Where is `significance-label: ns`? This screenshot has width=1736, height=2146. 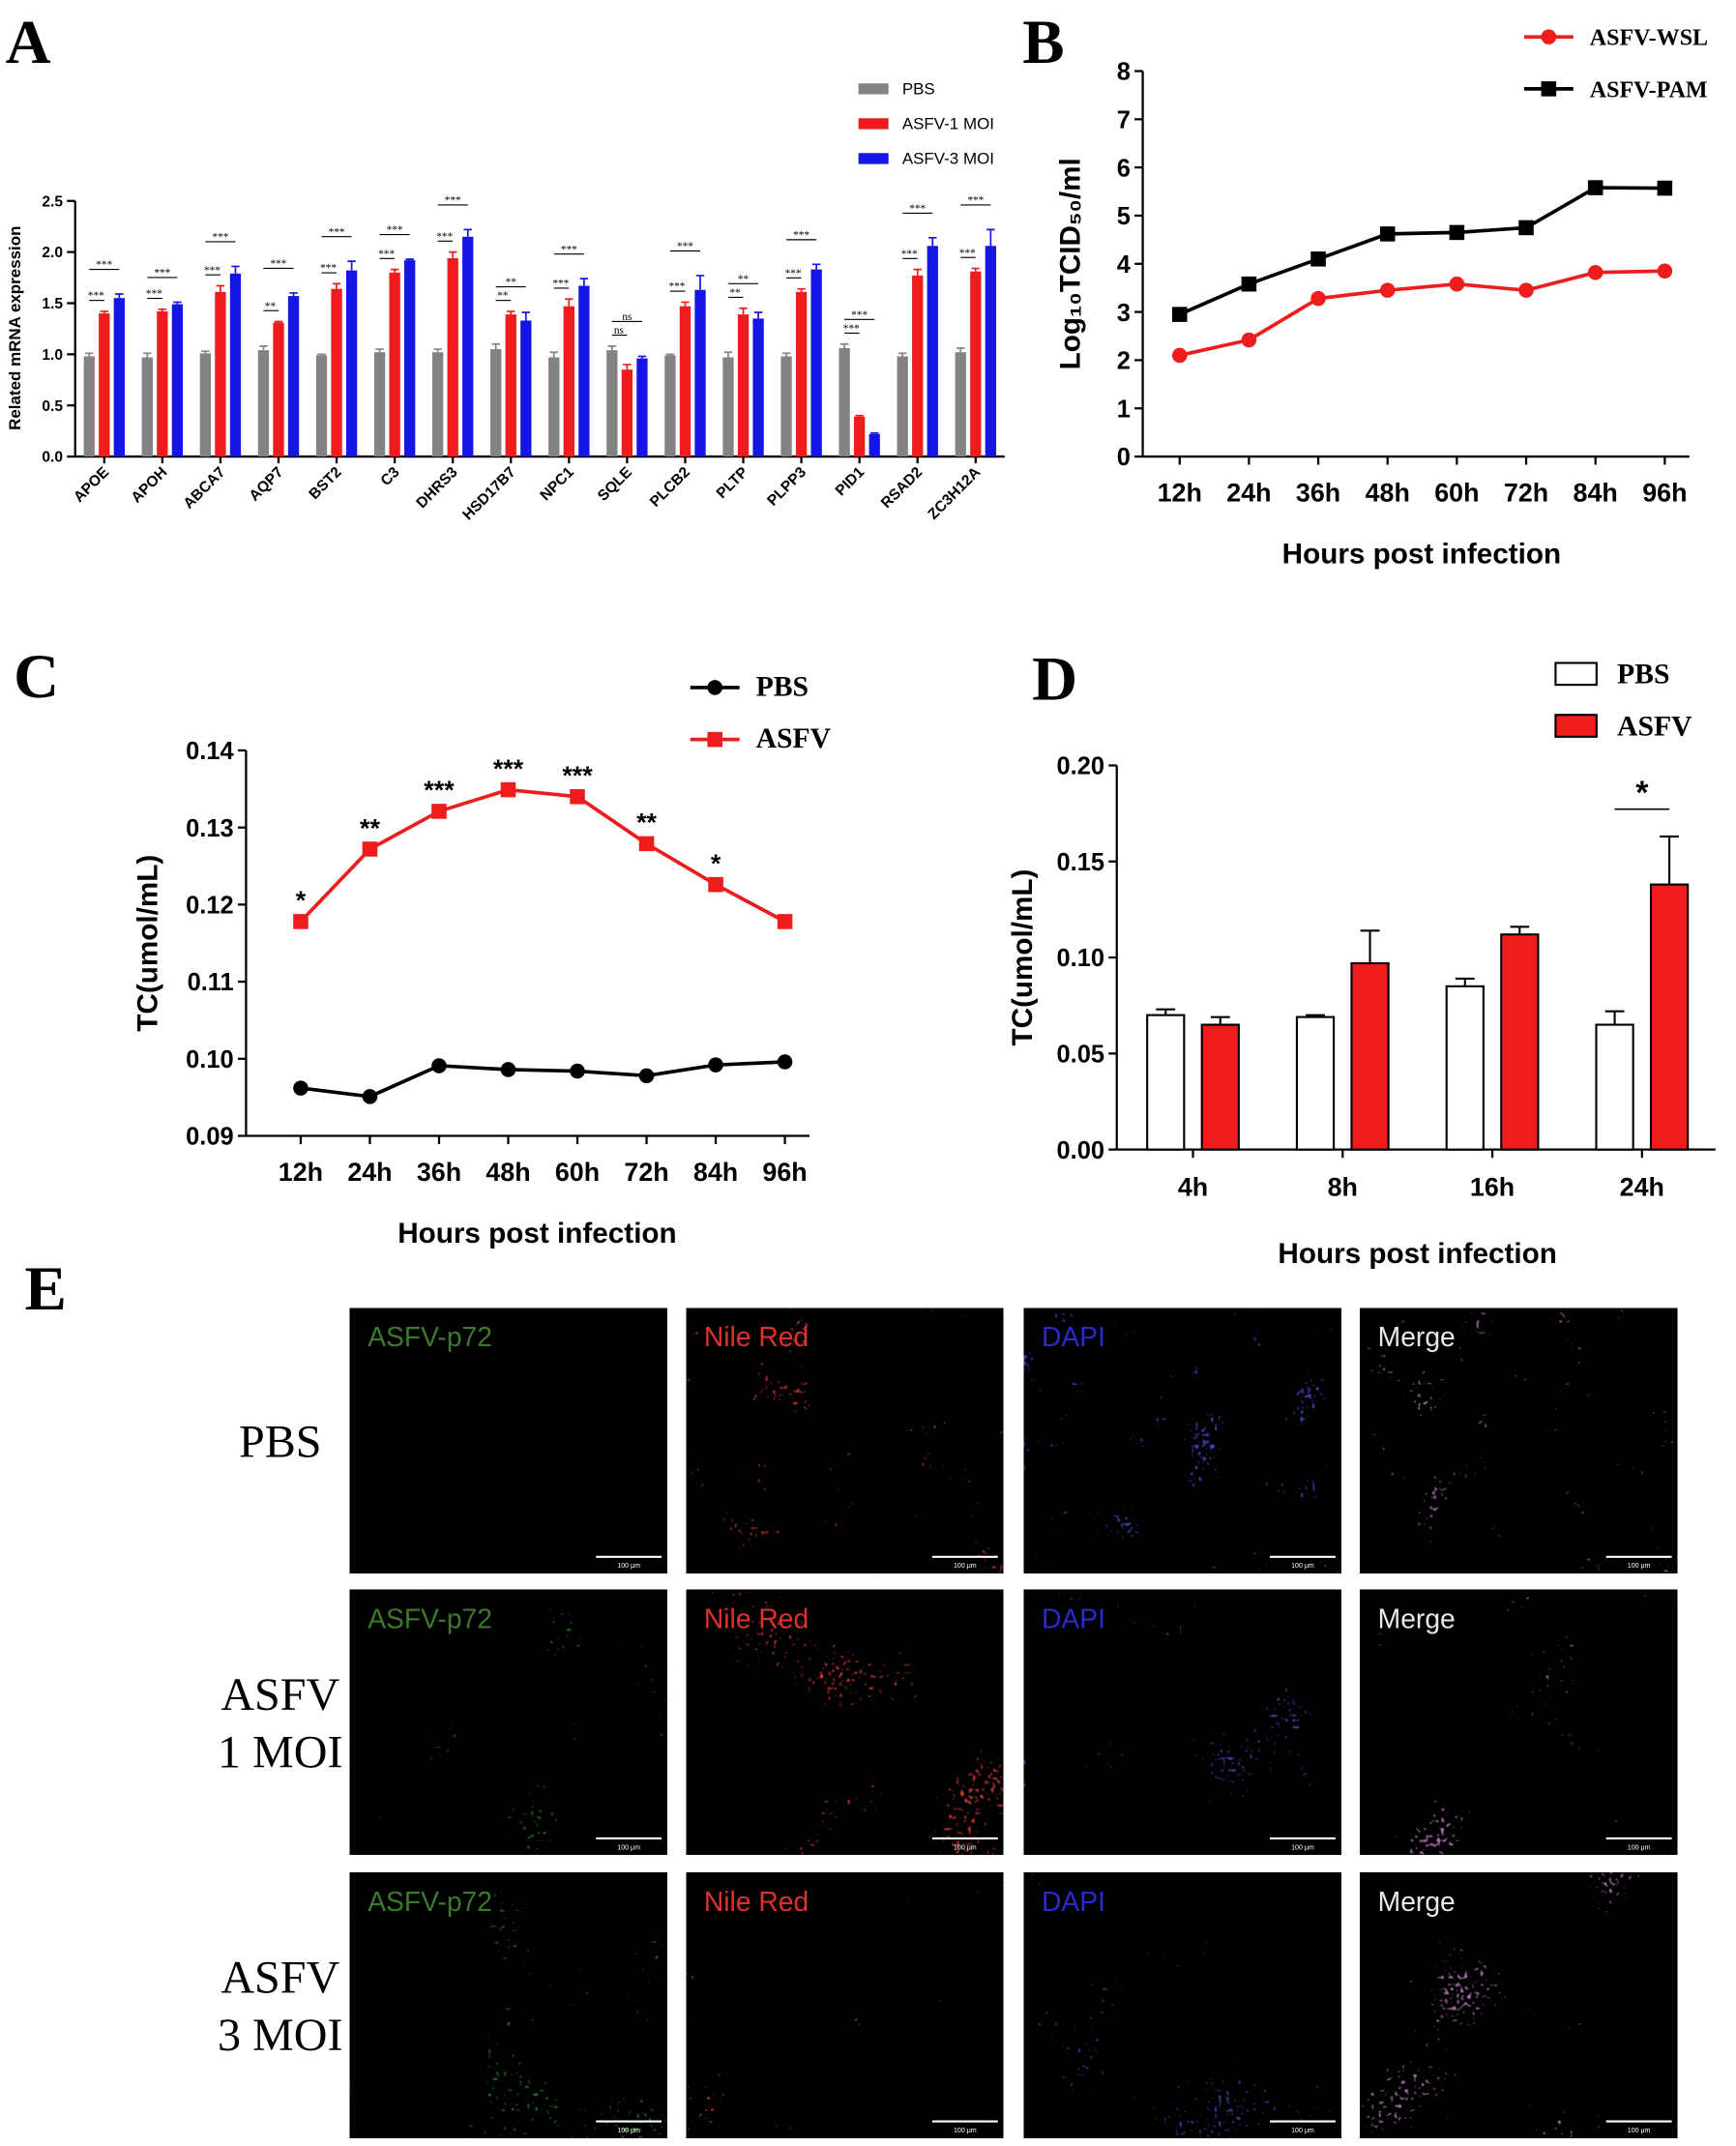 significance-label: ns is located at coordinates (619, 331).